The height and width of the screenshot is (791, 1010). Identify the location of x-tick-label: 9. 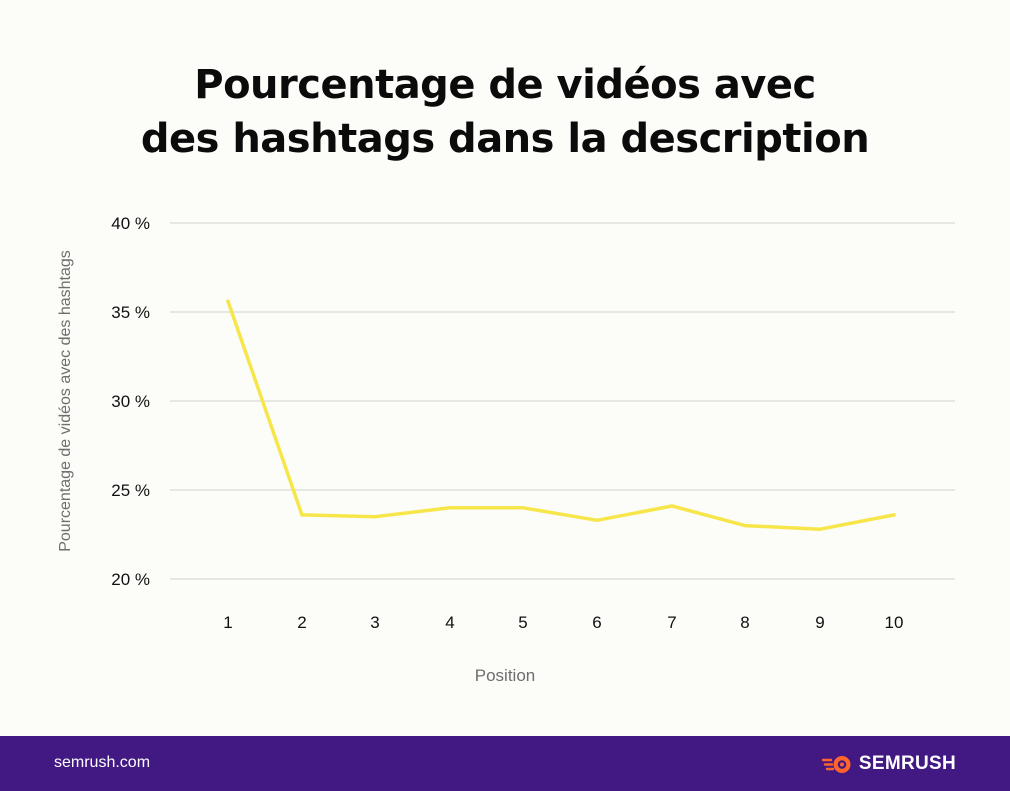
(819, 622).